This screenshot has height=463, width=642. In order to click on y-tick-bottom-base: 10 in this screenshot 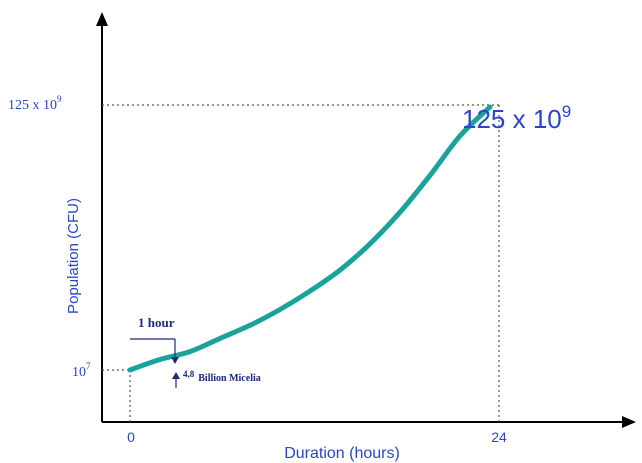, I will do `click(79, 372)`.